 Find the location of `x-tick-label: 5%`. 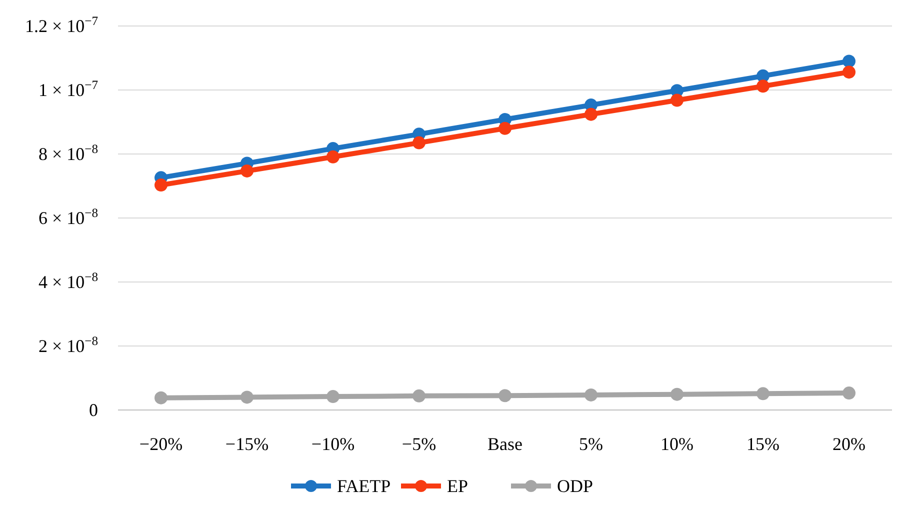

x-tick-label: 5% is located at coordinates (591, 444).